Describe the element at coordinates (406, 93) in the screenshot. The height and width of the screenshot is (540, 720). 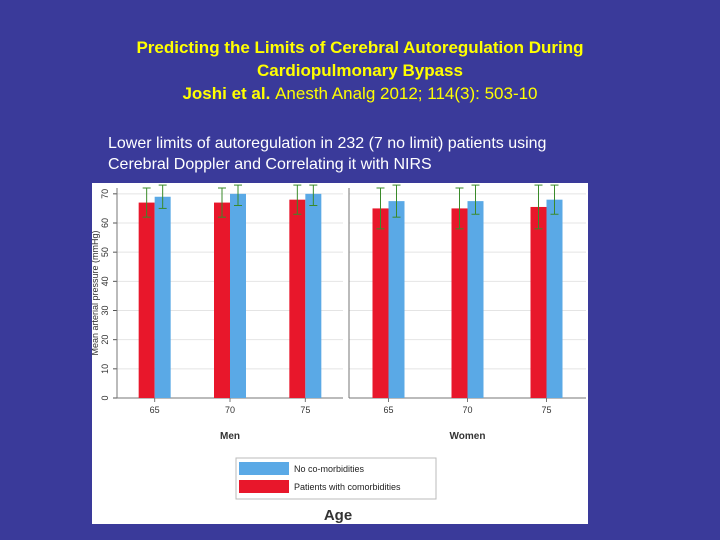
I see `citation-reference: Anesth Analg 2012; 114(3): 503-10` at that location.